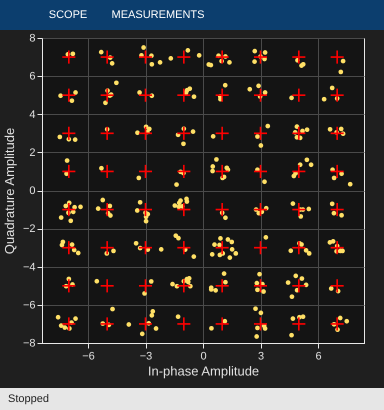  What do you see at coordinates (204, 371) in the screenshot?
I see `x-axis-title: In-phase Amplitude` at bounding box center [204, 371].